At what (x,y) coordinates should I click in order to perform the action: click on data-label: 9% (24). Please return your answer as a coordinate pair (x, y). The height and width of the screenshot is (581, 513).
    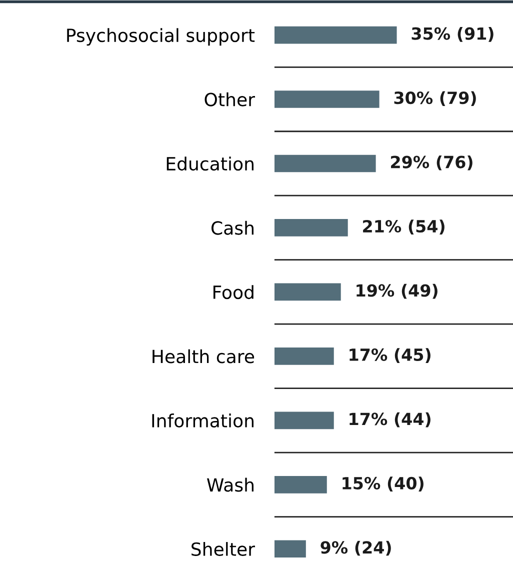
    Looking at the image, I should click on (355, 548).